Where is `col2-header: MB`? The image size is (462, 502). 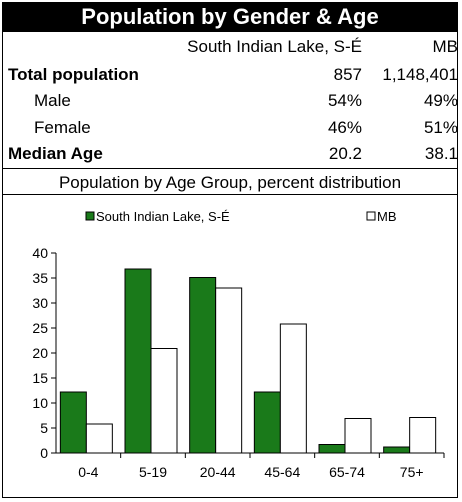
col2-header: MB is located at coordinates (445, 46).